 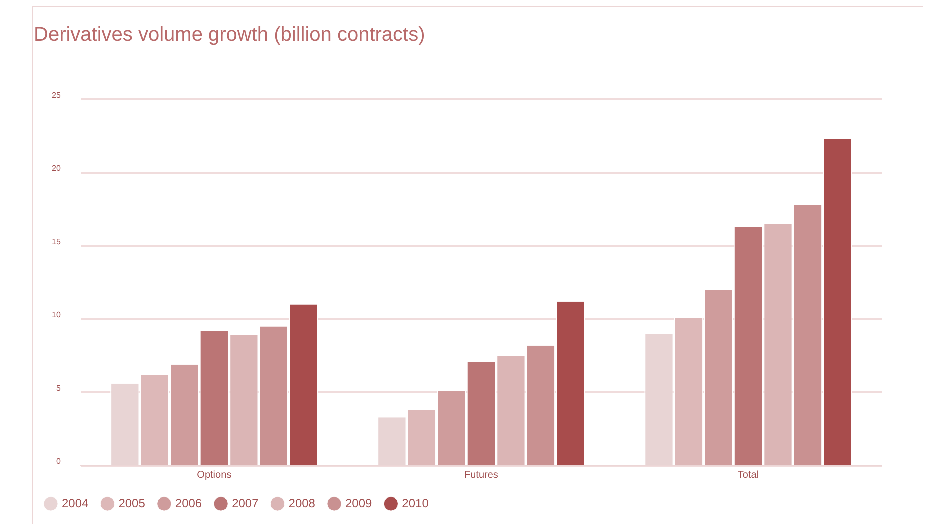 What do you see at coordinates (416, 503) in the screenshot?
I see `legend-label: 2010` at bounding box center [416, 503].